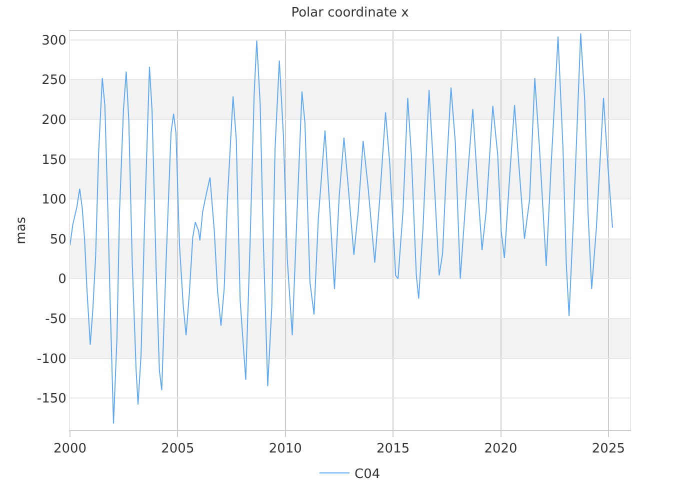  Describe the element at coordinates (51, 359) in the screenshot. I see `y-tick-label: -100` at that location.